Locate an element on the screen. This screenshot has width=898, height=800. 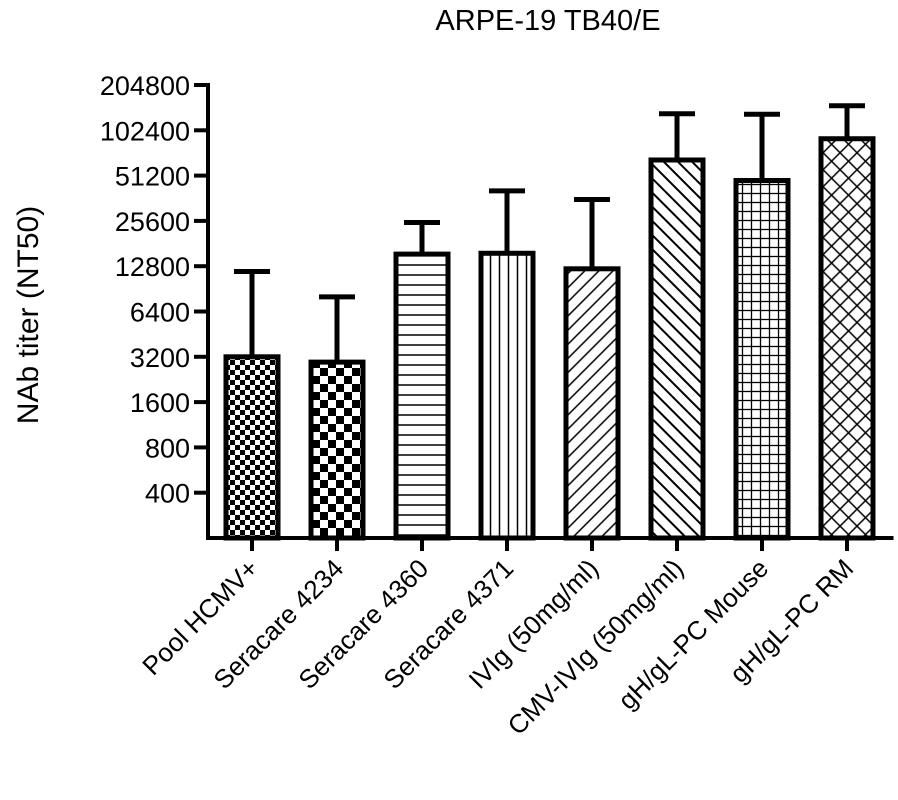
chart-title: ARPE-19 TB40/E is located at coordinates (547, 21).